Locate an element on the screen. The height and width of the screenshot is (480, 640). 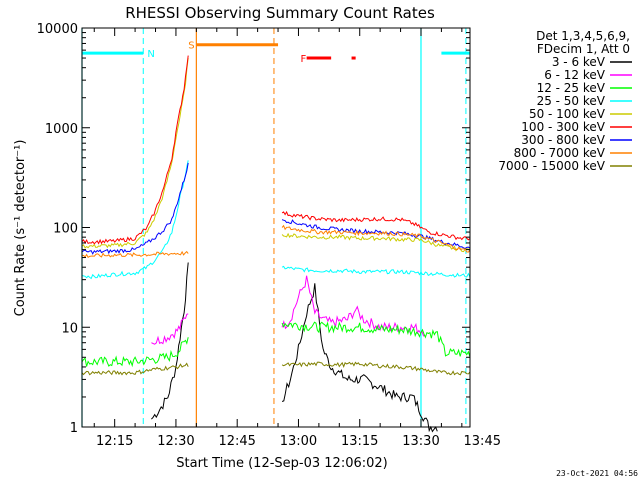
legend-entry: 800 - 7000 keV is located at coordinates (560, 153).